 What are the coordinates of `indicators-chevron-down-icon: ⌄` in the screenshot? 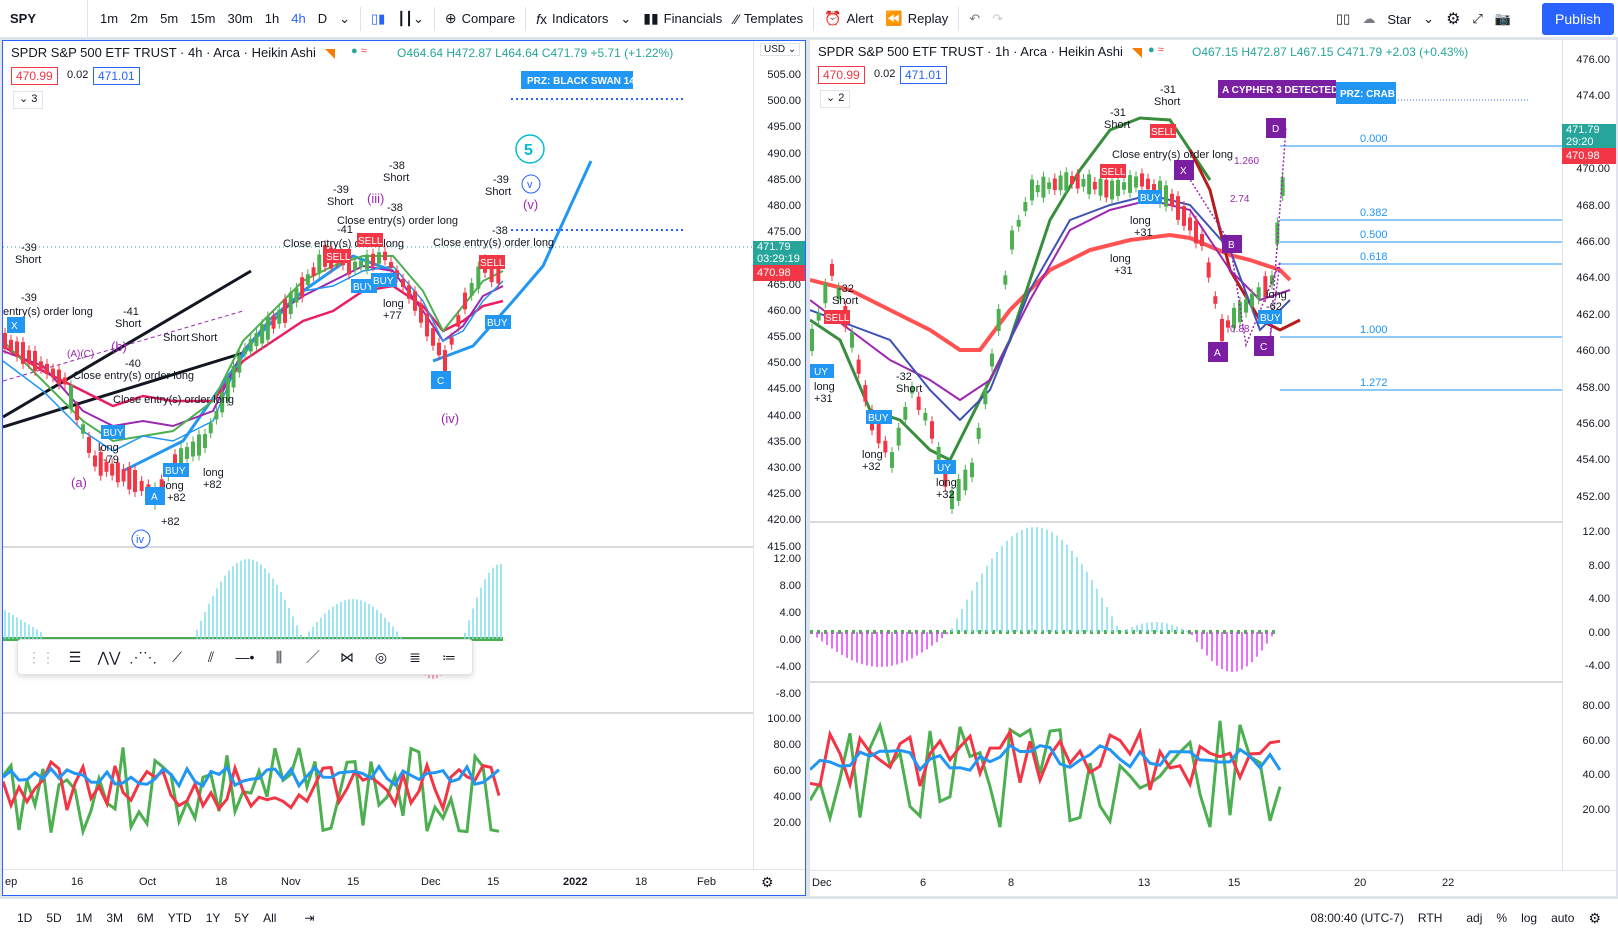 It's located at (626, 18).